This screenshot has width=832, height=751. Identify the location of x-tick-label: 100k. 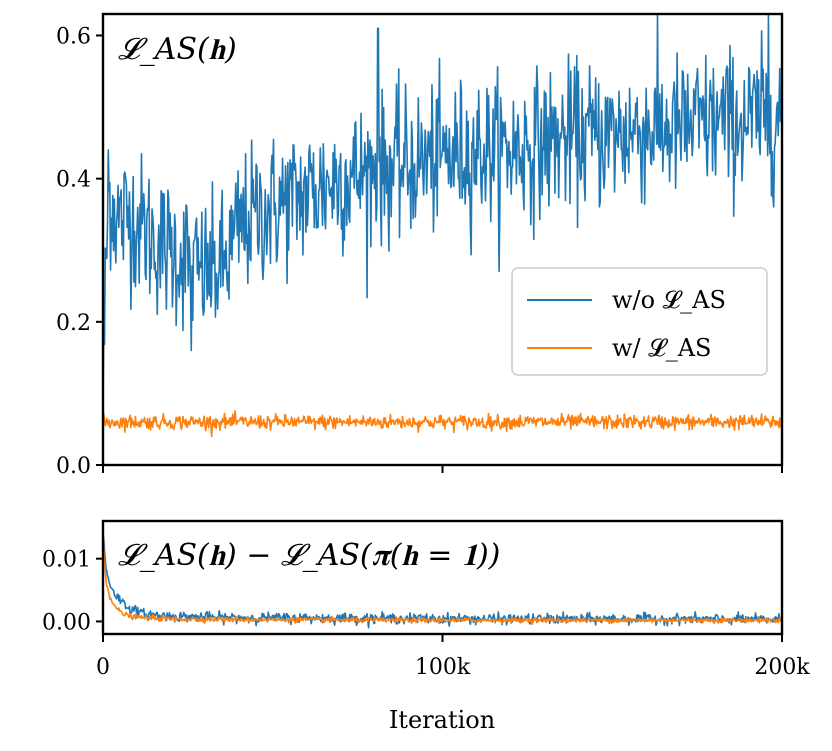
(443, 667).